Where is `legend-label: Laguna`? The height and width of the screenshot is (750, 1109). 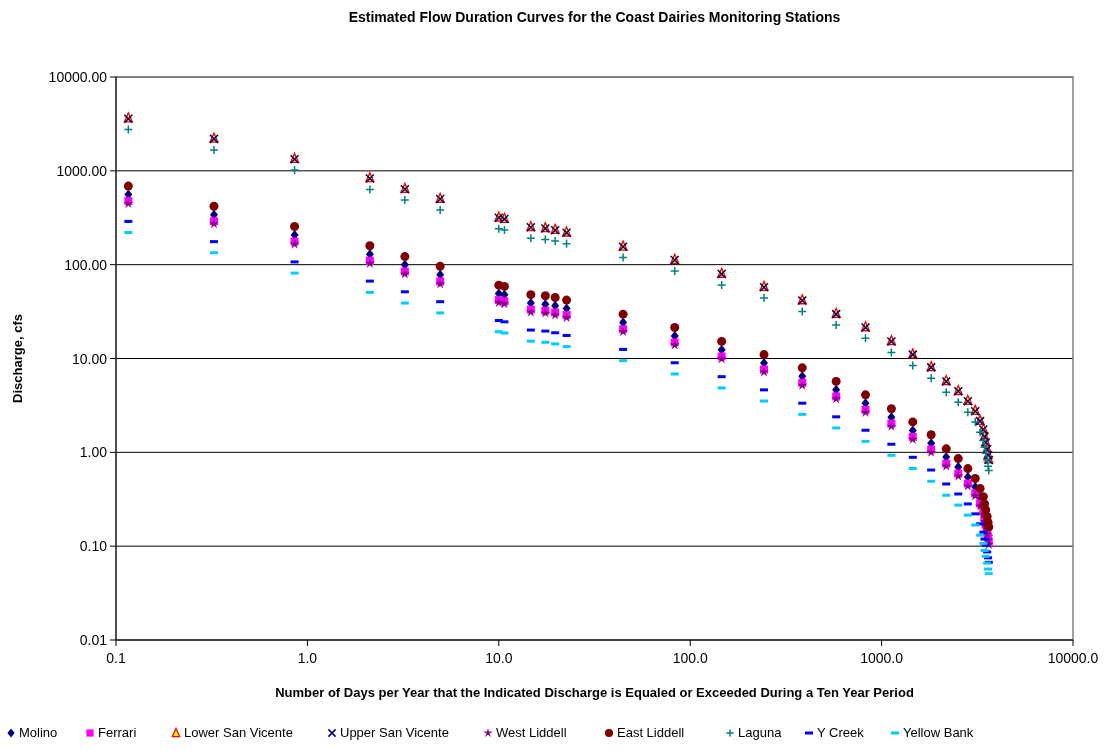 legend-label: Laguna is located at coordinates (760, 732).